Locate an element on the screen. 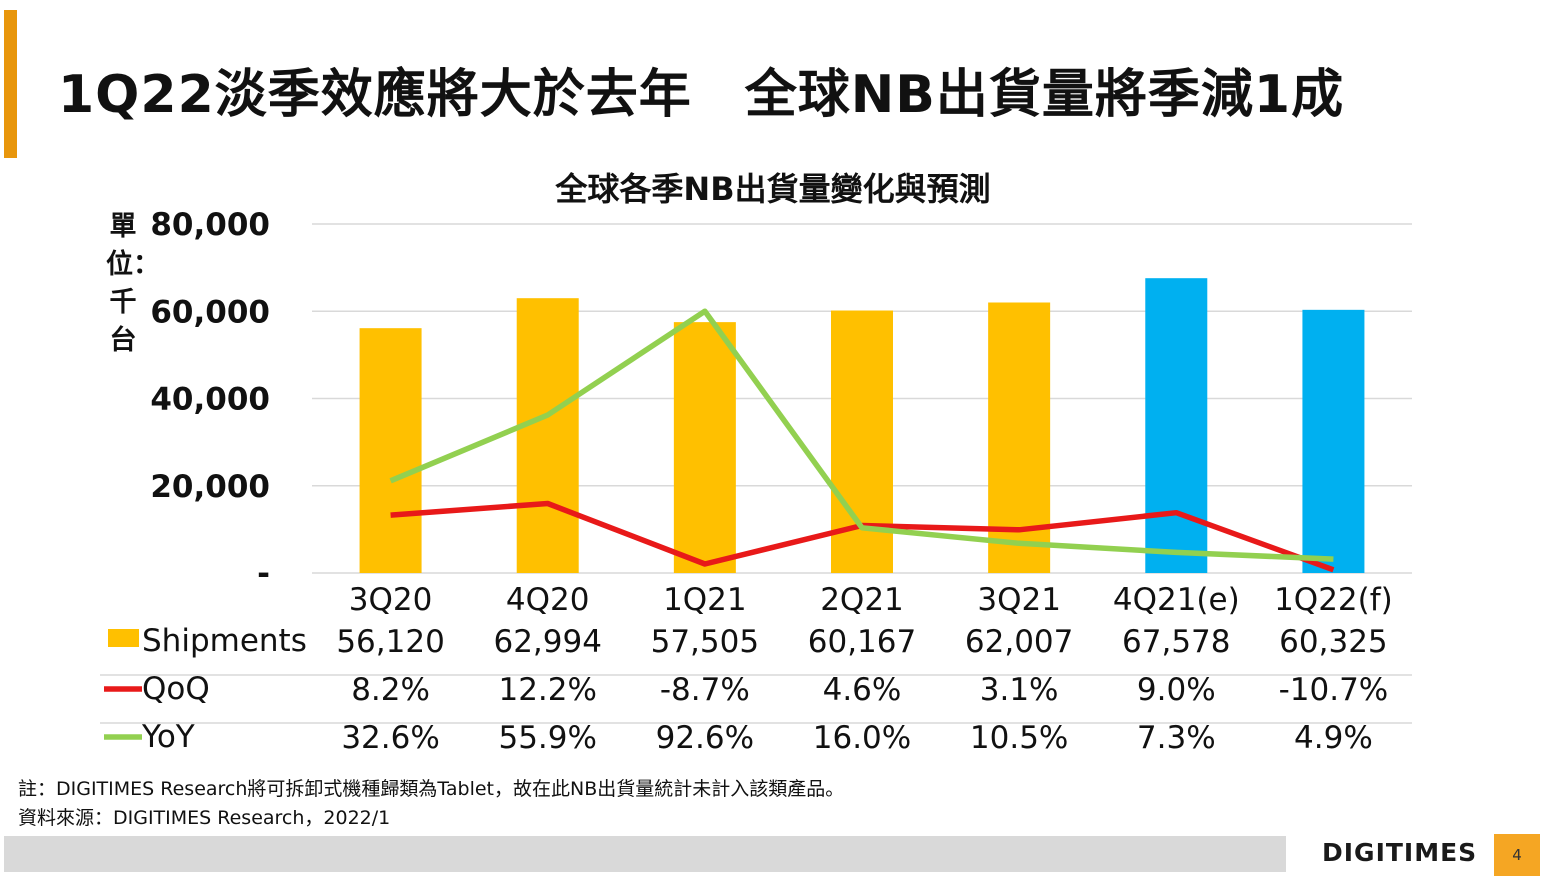 The width and height of the screenshot is (1550, 886). table-row-label: Shipments is located at coordinates (224, 641).